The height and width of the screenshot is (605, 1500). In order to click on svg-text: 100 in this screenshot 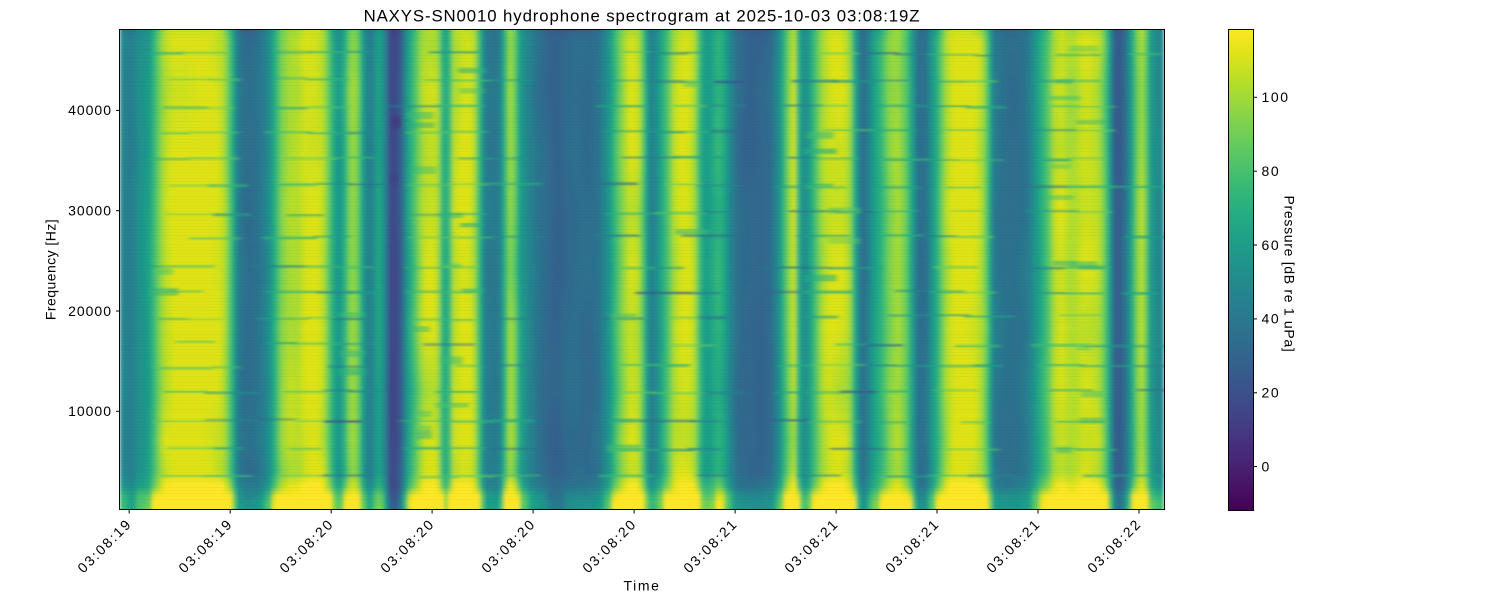, I will do `click(1276, 97)`.